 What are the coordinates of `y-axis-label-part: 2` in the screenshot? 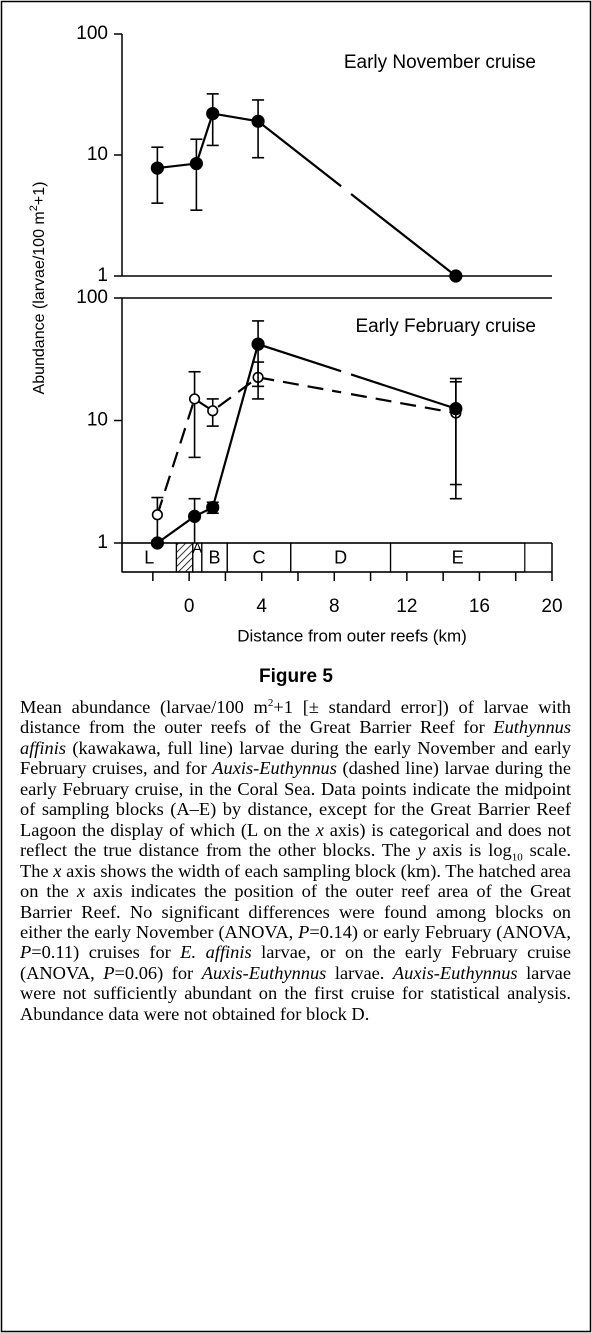 It's located at (34, 208).